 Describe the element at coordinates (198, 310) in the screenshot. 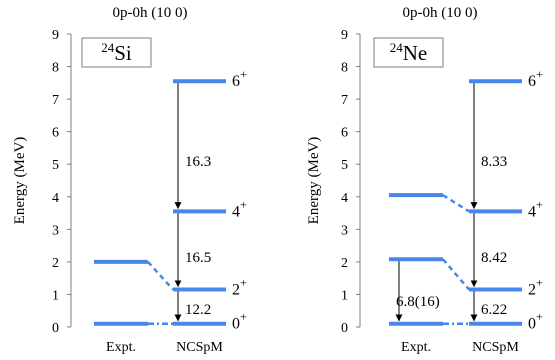

I see `transition-value: 12.2` at that location.